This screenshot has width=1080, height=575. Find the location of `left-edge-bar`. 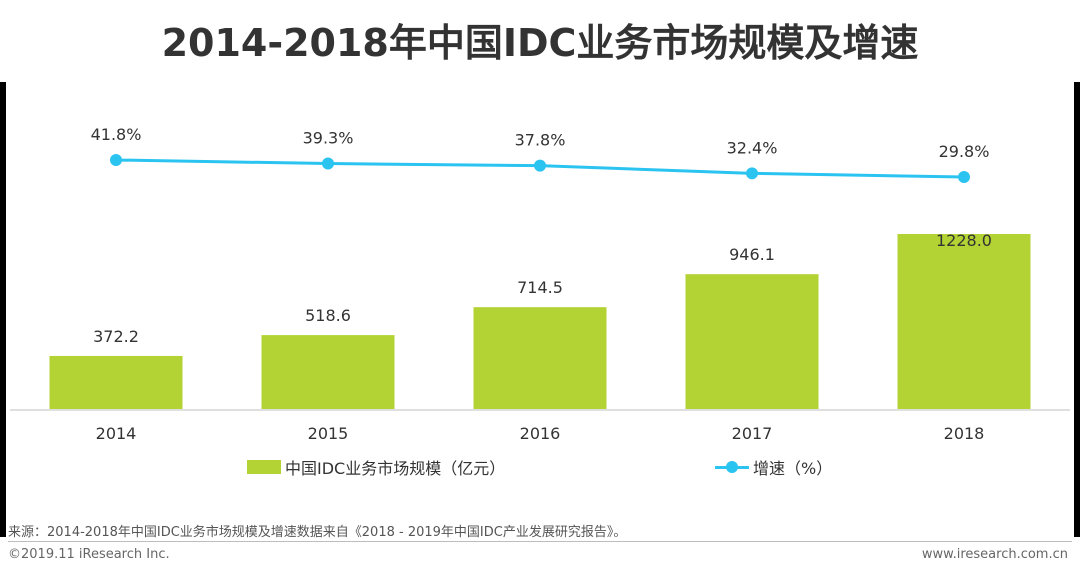

left-edge-bar is located at coordinates (3, 309).